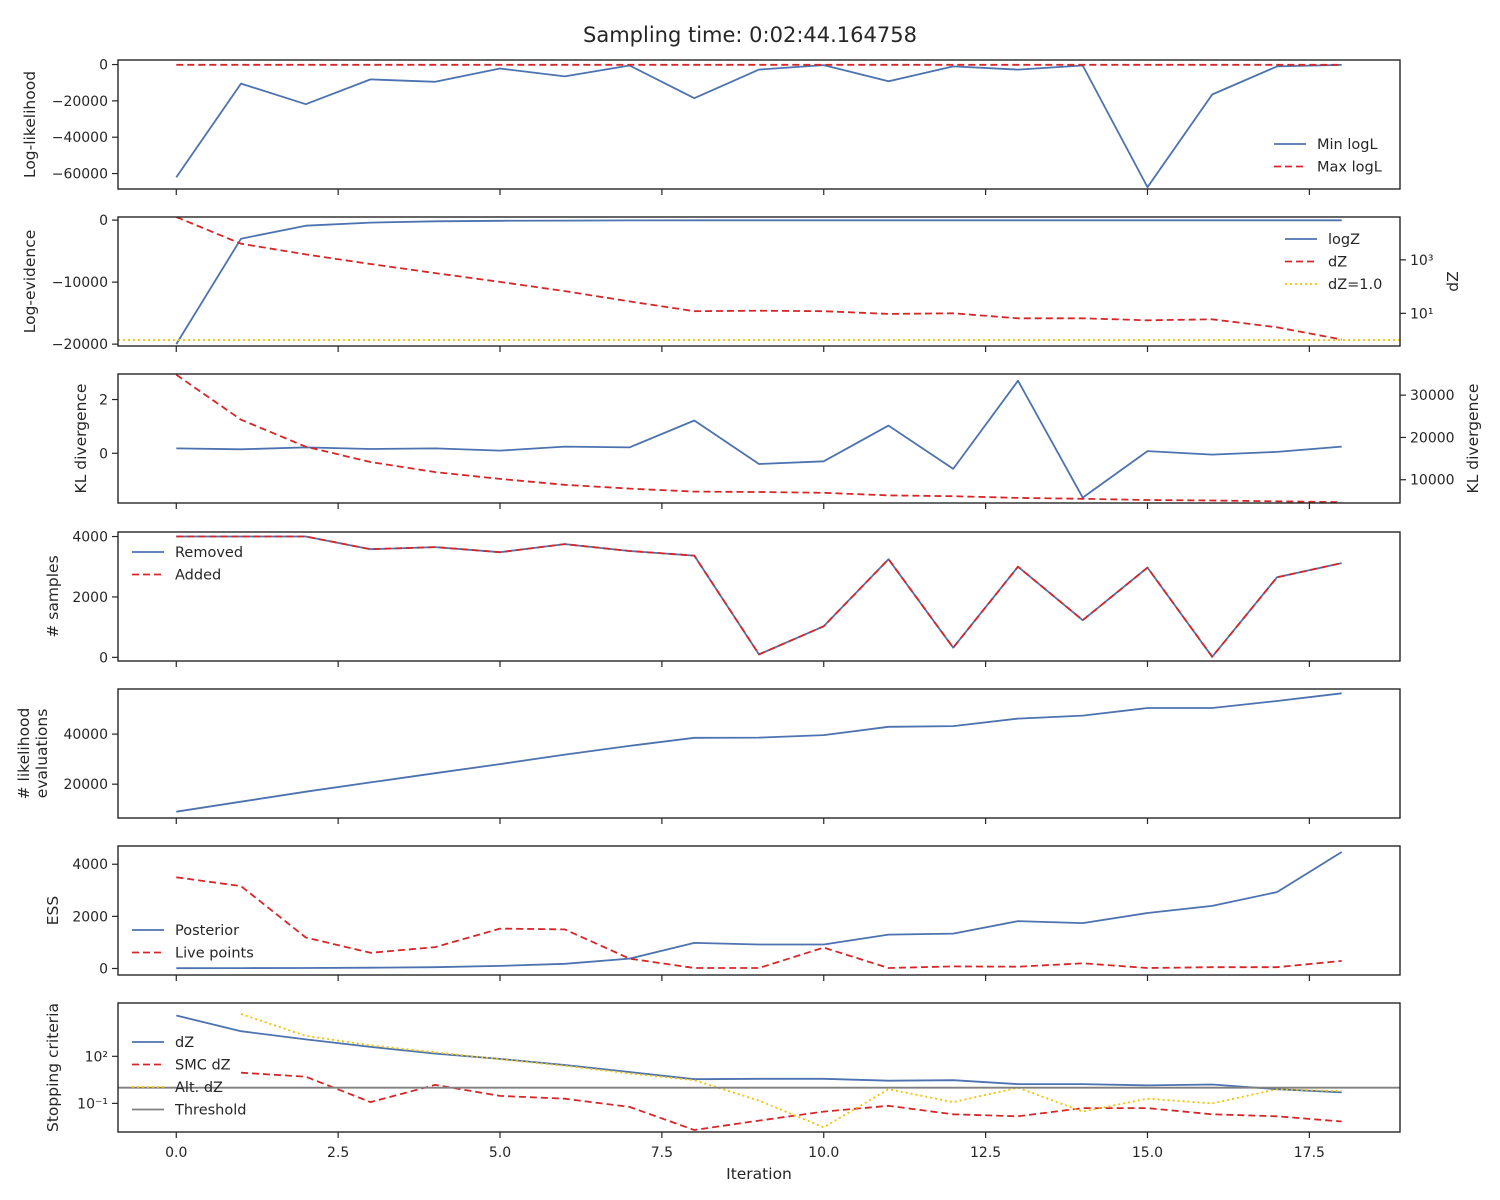 This screenshot has width=1500, height=1200. I want to click on y2-tick-label: 10³, so click(1421, 261).